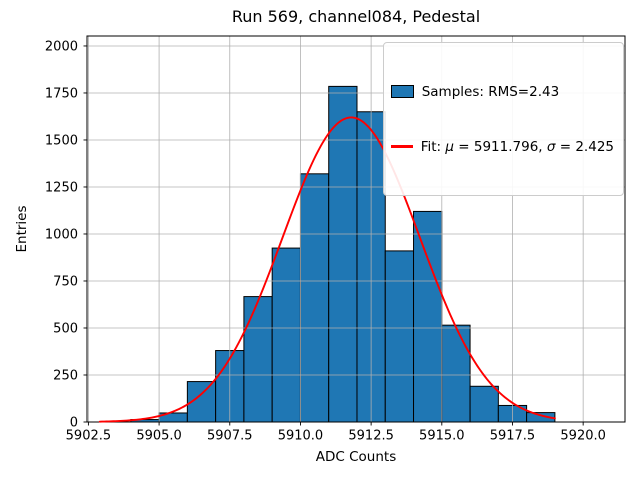 This screenshot has width=640, height=480. I want to click on y-tick-label: 1000, so click(61, 235).